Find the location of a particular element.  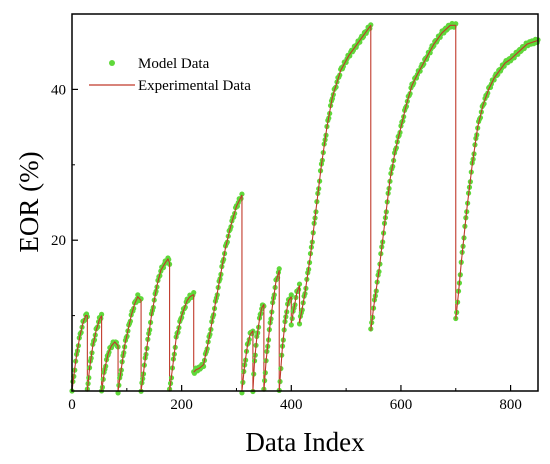

x-tick-label: 400 is located at coordinates (291, 405).